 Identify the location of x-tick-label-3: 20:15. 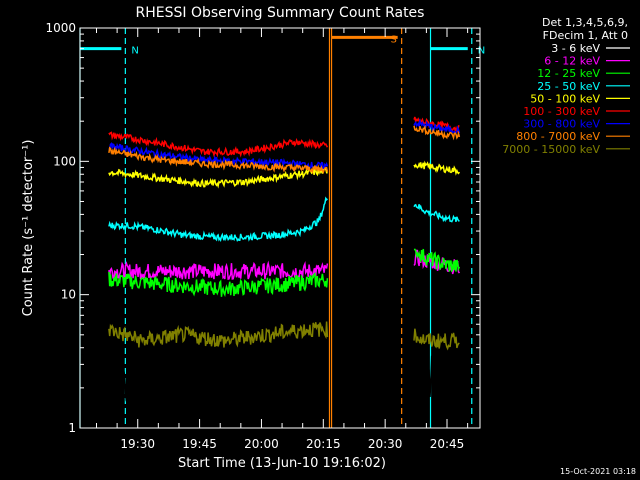
(323, 444).